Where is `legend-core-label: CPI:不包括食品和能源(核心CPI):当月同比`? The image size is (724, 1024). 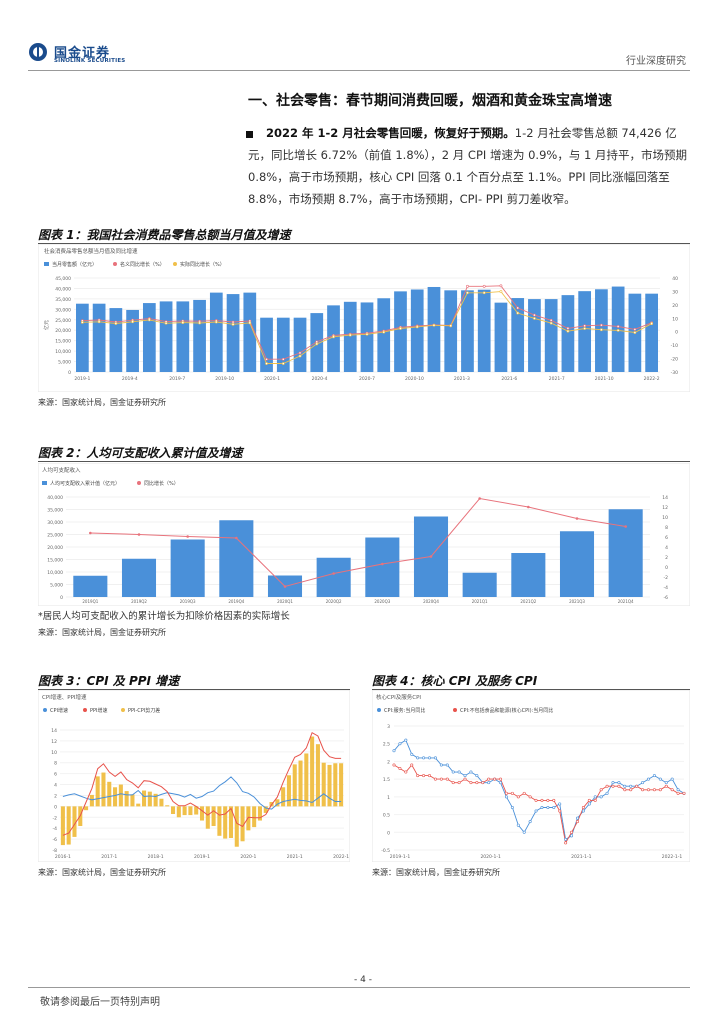
legend-core-label: CPI:不包括食品和能源(核心CPI):当月同比 is located at coordinates (506, 710).